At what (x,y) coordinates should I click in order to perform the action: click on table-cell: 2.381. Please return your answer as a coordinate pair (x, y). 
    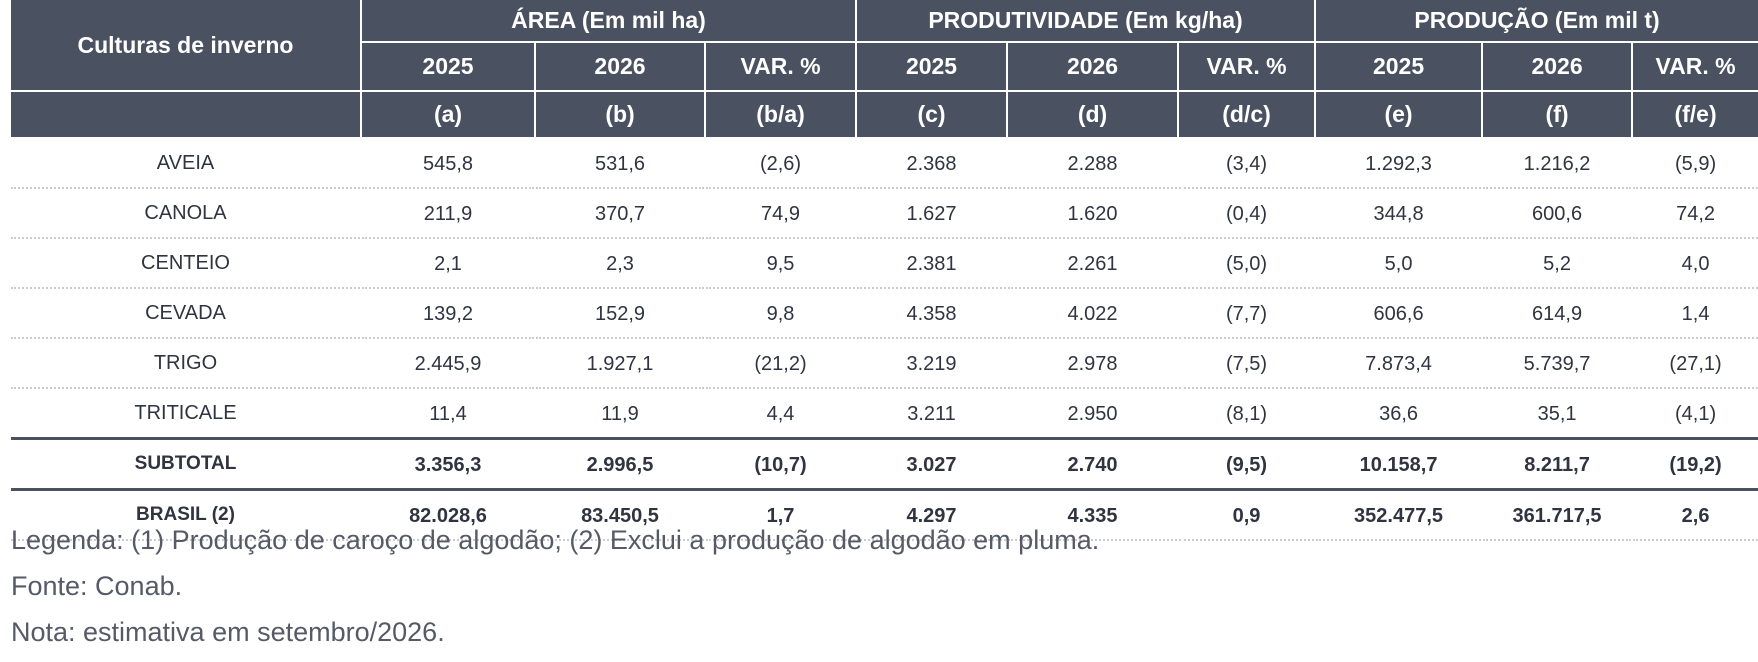
    Looking at the image, I should click on (932, 263).